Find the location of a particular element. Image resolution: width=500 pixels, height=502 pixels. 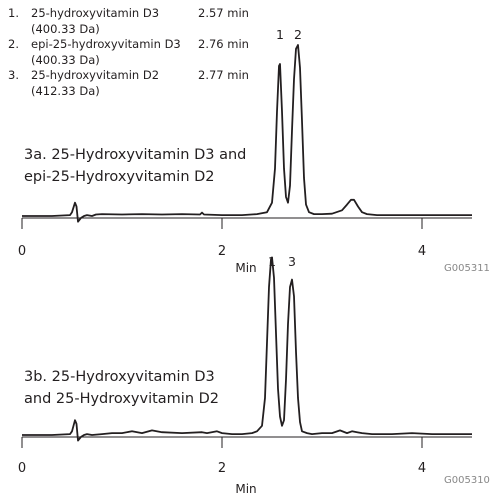

chart-title-line: 3b. 25-Hydroxyvitamin D3 is located at coordinates (119, 377).